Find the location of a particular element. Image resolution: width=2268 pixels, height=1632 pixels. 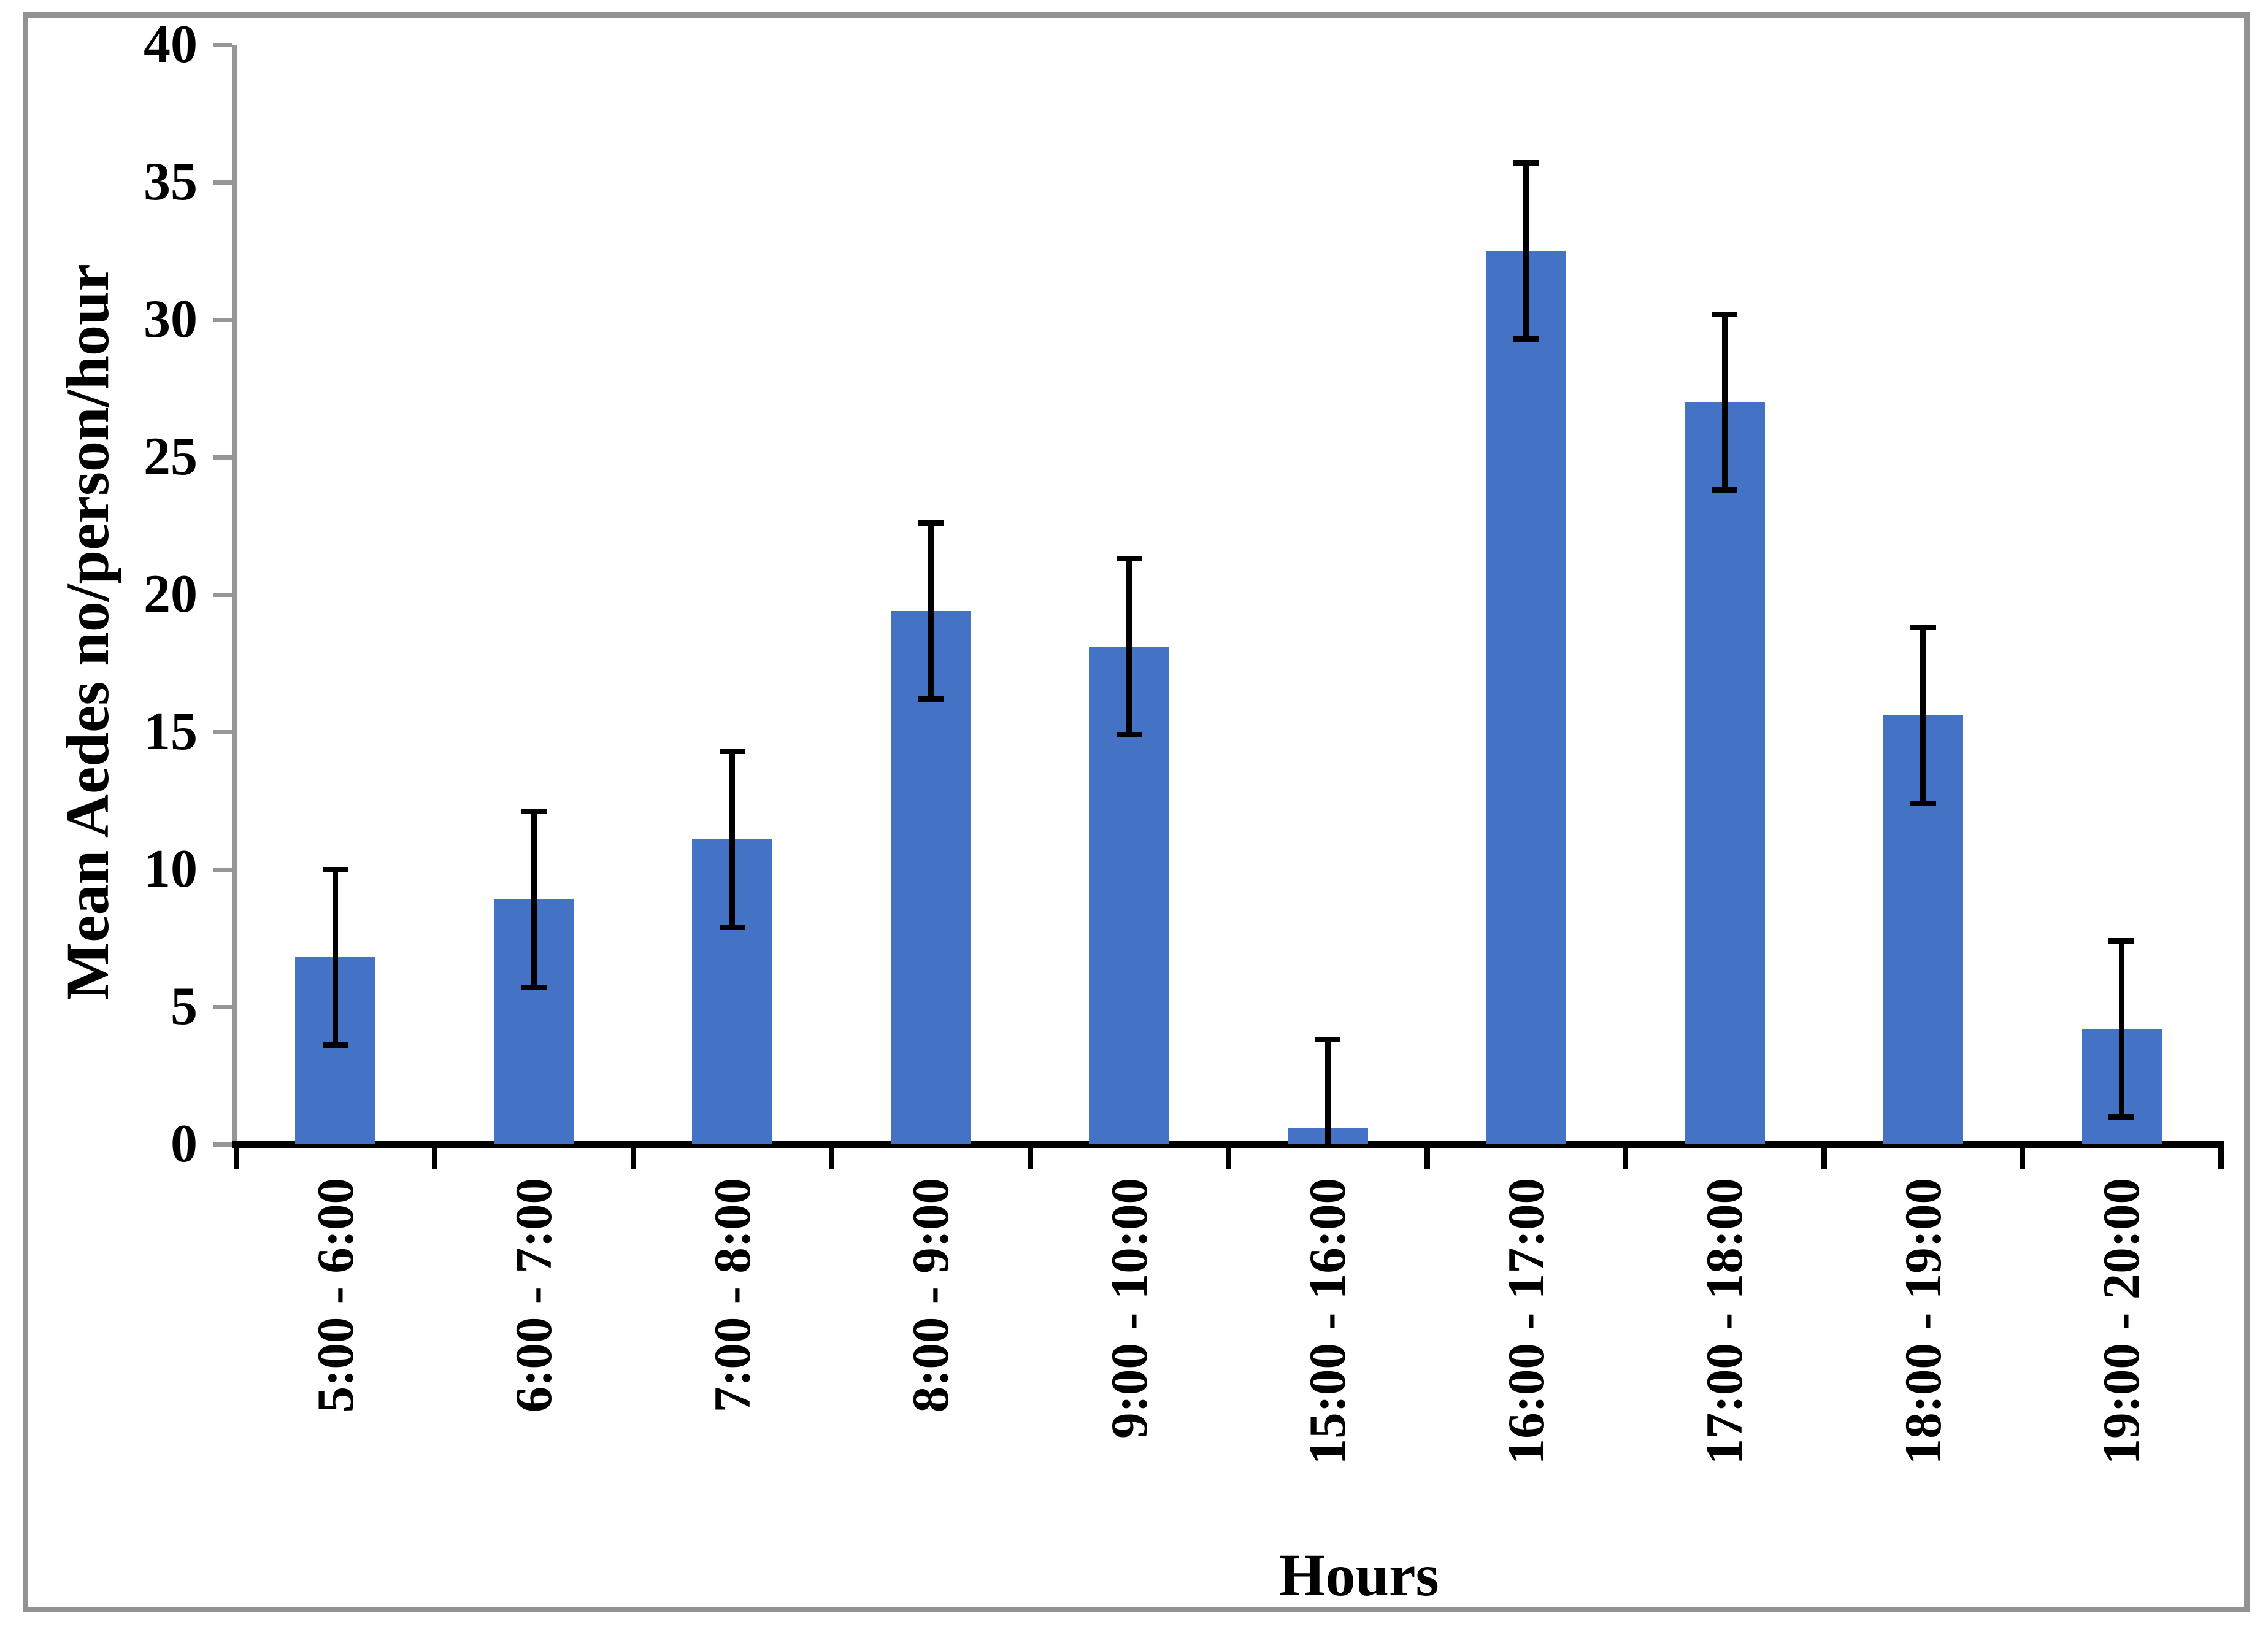

y-axis-tick-label: 40 is located at coordinates (171, 44).